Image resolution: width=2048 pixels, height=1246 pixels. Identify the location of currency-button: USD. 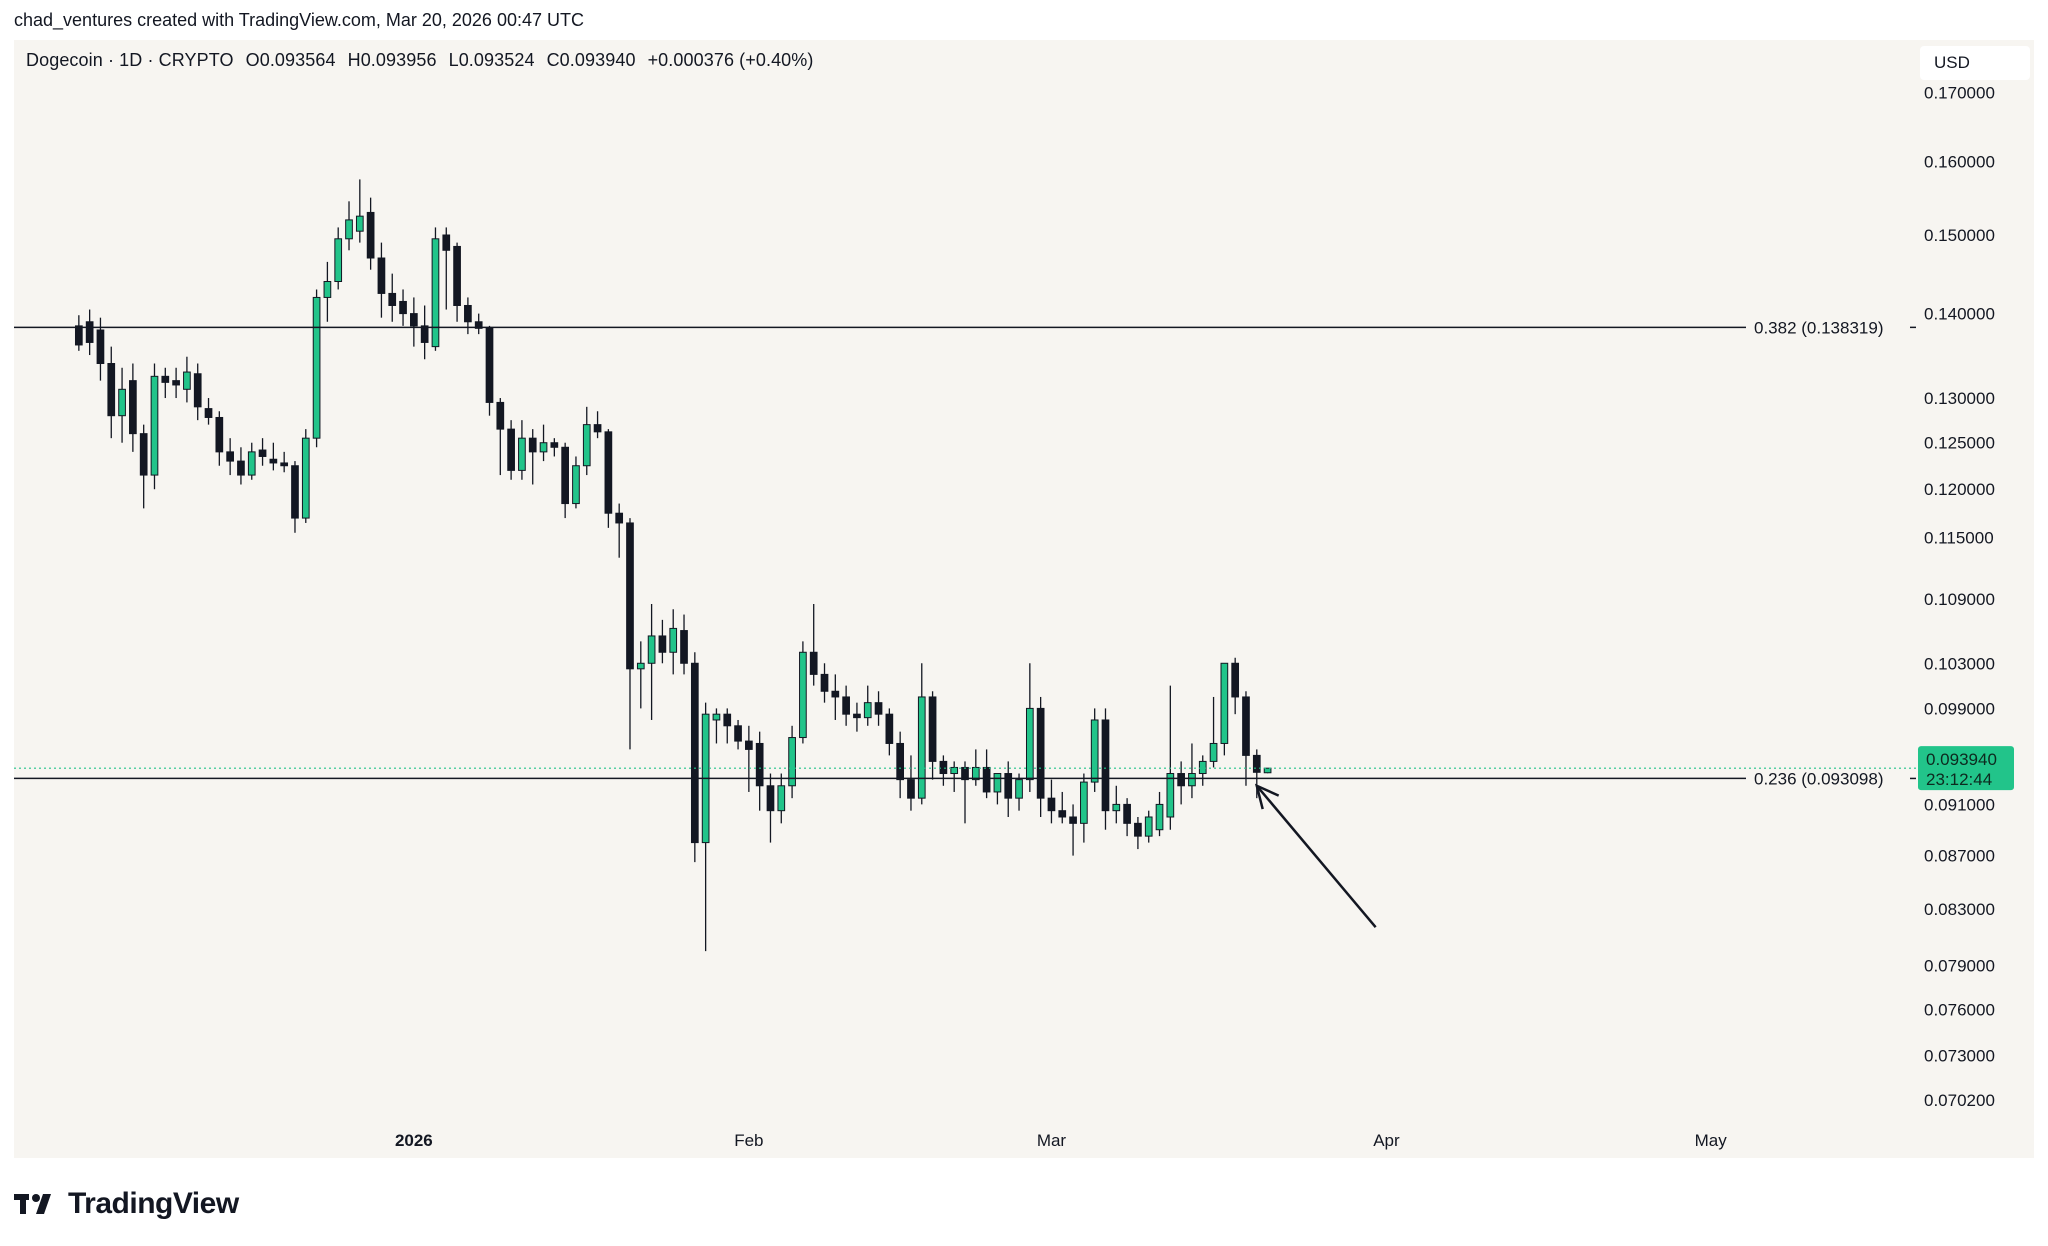
(1975, 63).